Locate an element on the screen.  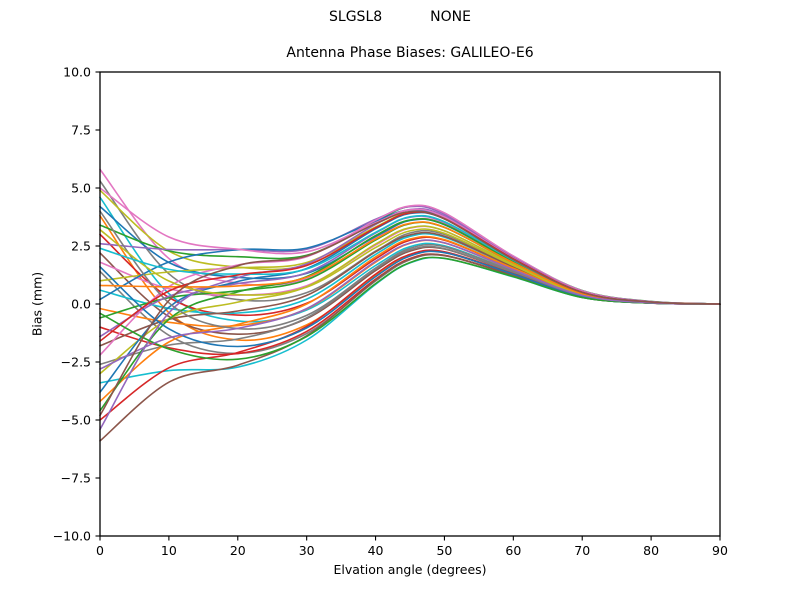
x-tick-label: 60 is located at coordinates (513, 550).